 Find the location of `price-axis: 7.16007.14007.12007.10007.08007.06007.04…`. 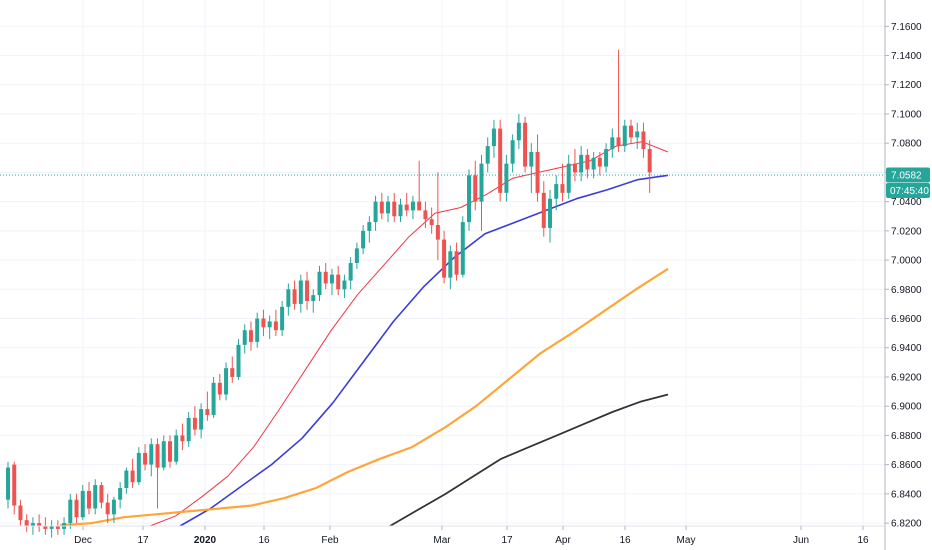

price-axis: 7.16007.14007.12007.10007.08007.06007.04… is located at coordinates (903, 276).